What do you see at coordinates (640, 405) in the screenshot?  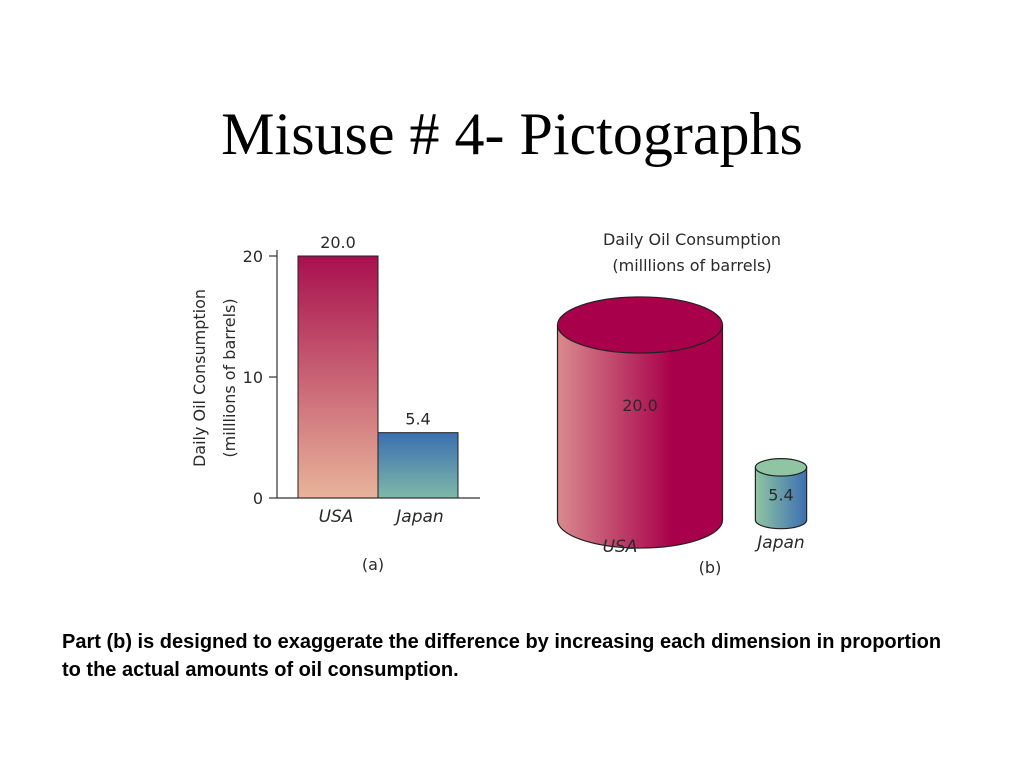 I see `cylinder-value-label: 20.0` at bounding box center [640, 405].